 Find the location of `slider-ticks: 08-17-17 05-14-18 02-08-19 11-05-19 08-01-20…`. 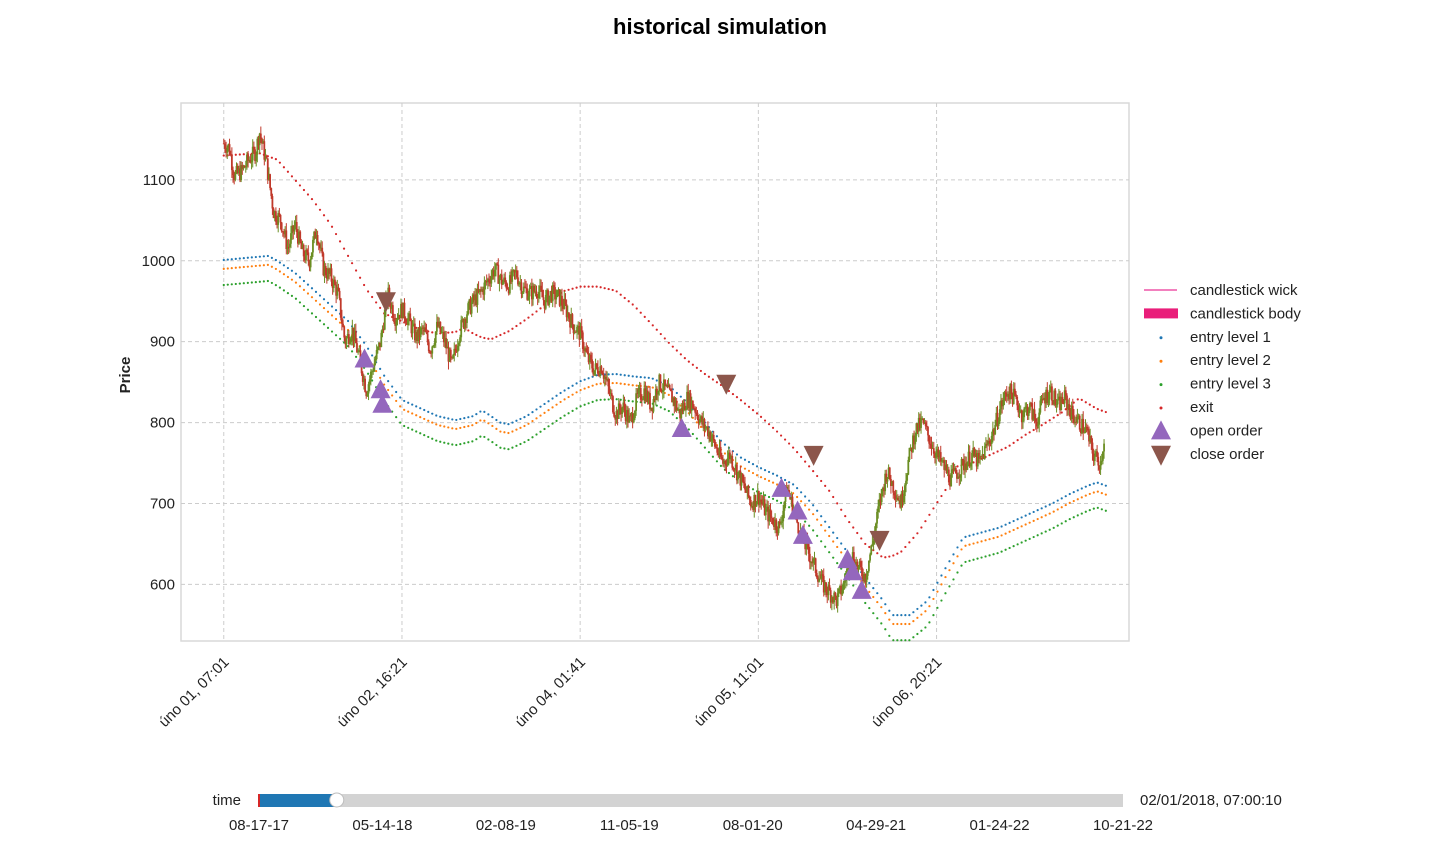

slider-ticks: 08-17-17 05-14-18 02-08-19 11-05-19 08-01-20… is located at coordinates (691, 825).